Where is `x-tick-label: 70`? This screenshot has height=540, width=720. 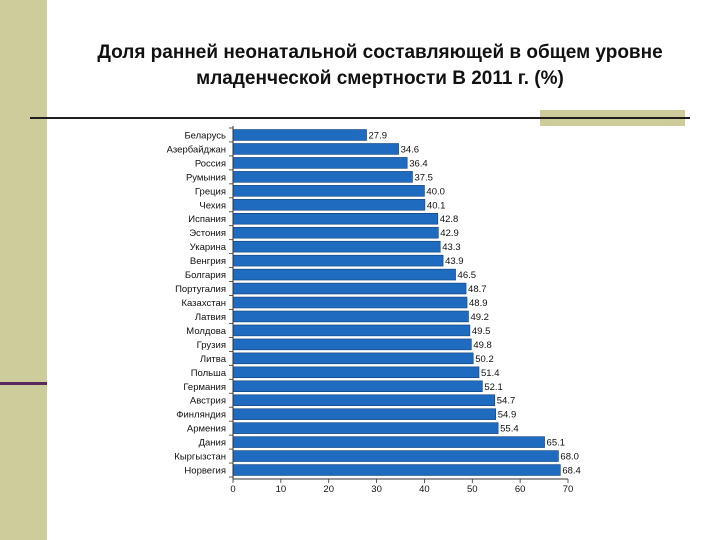 x-tick-label: 70 is located at coordinates (568, 489).